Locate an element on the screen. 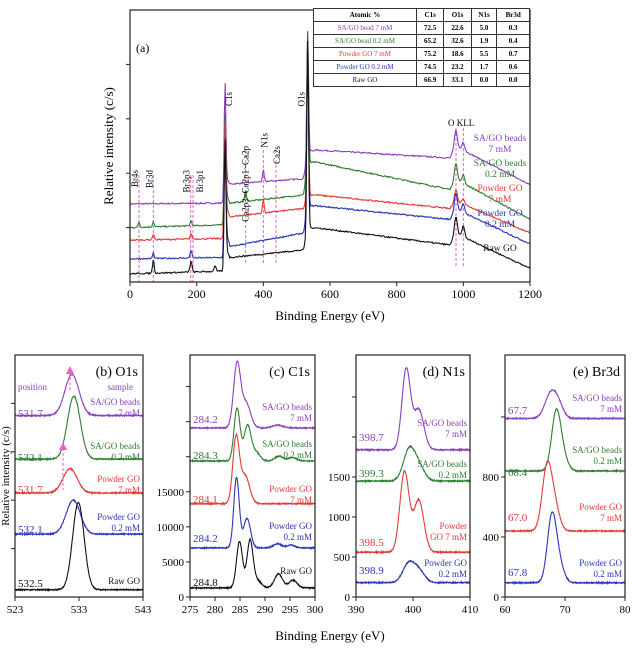  table-header: C1s is located at coordinates (430, 15).